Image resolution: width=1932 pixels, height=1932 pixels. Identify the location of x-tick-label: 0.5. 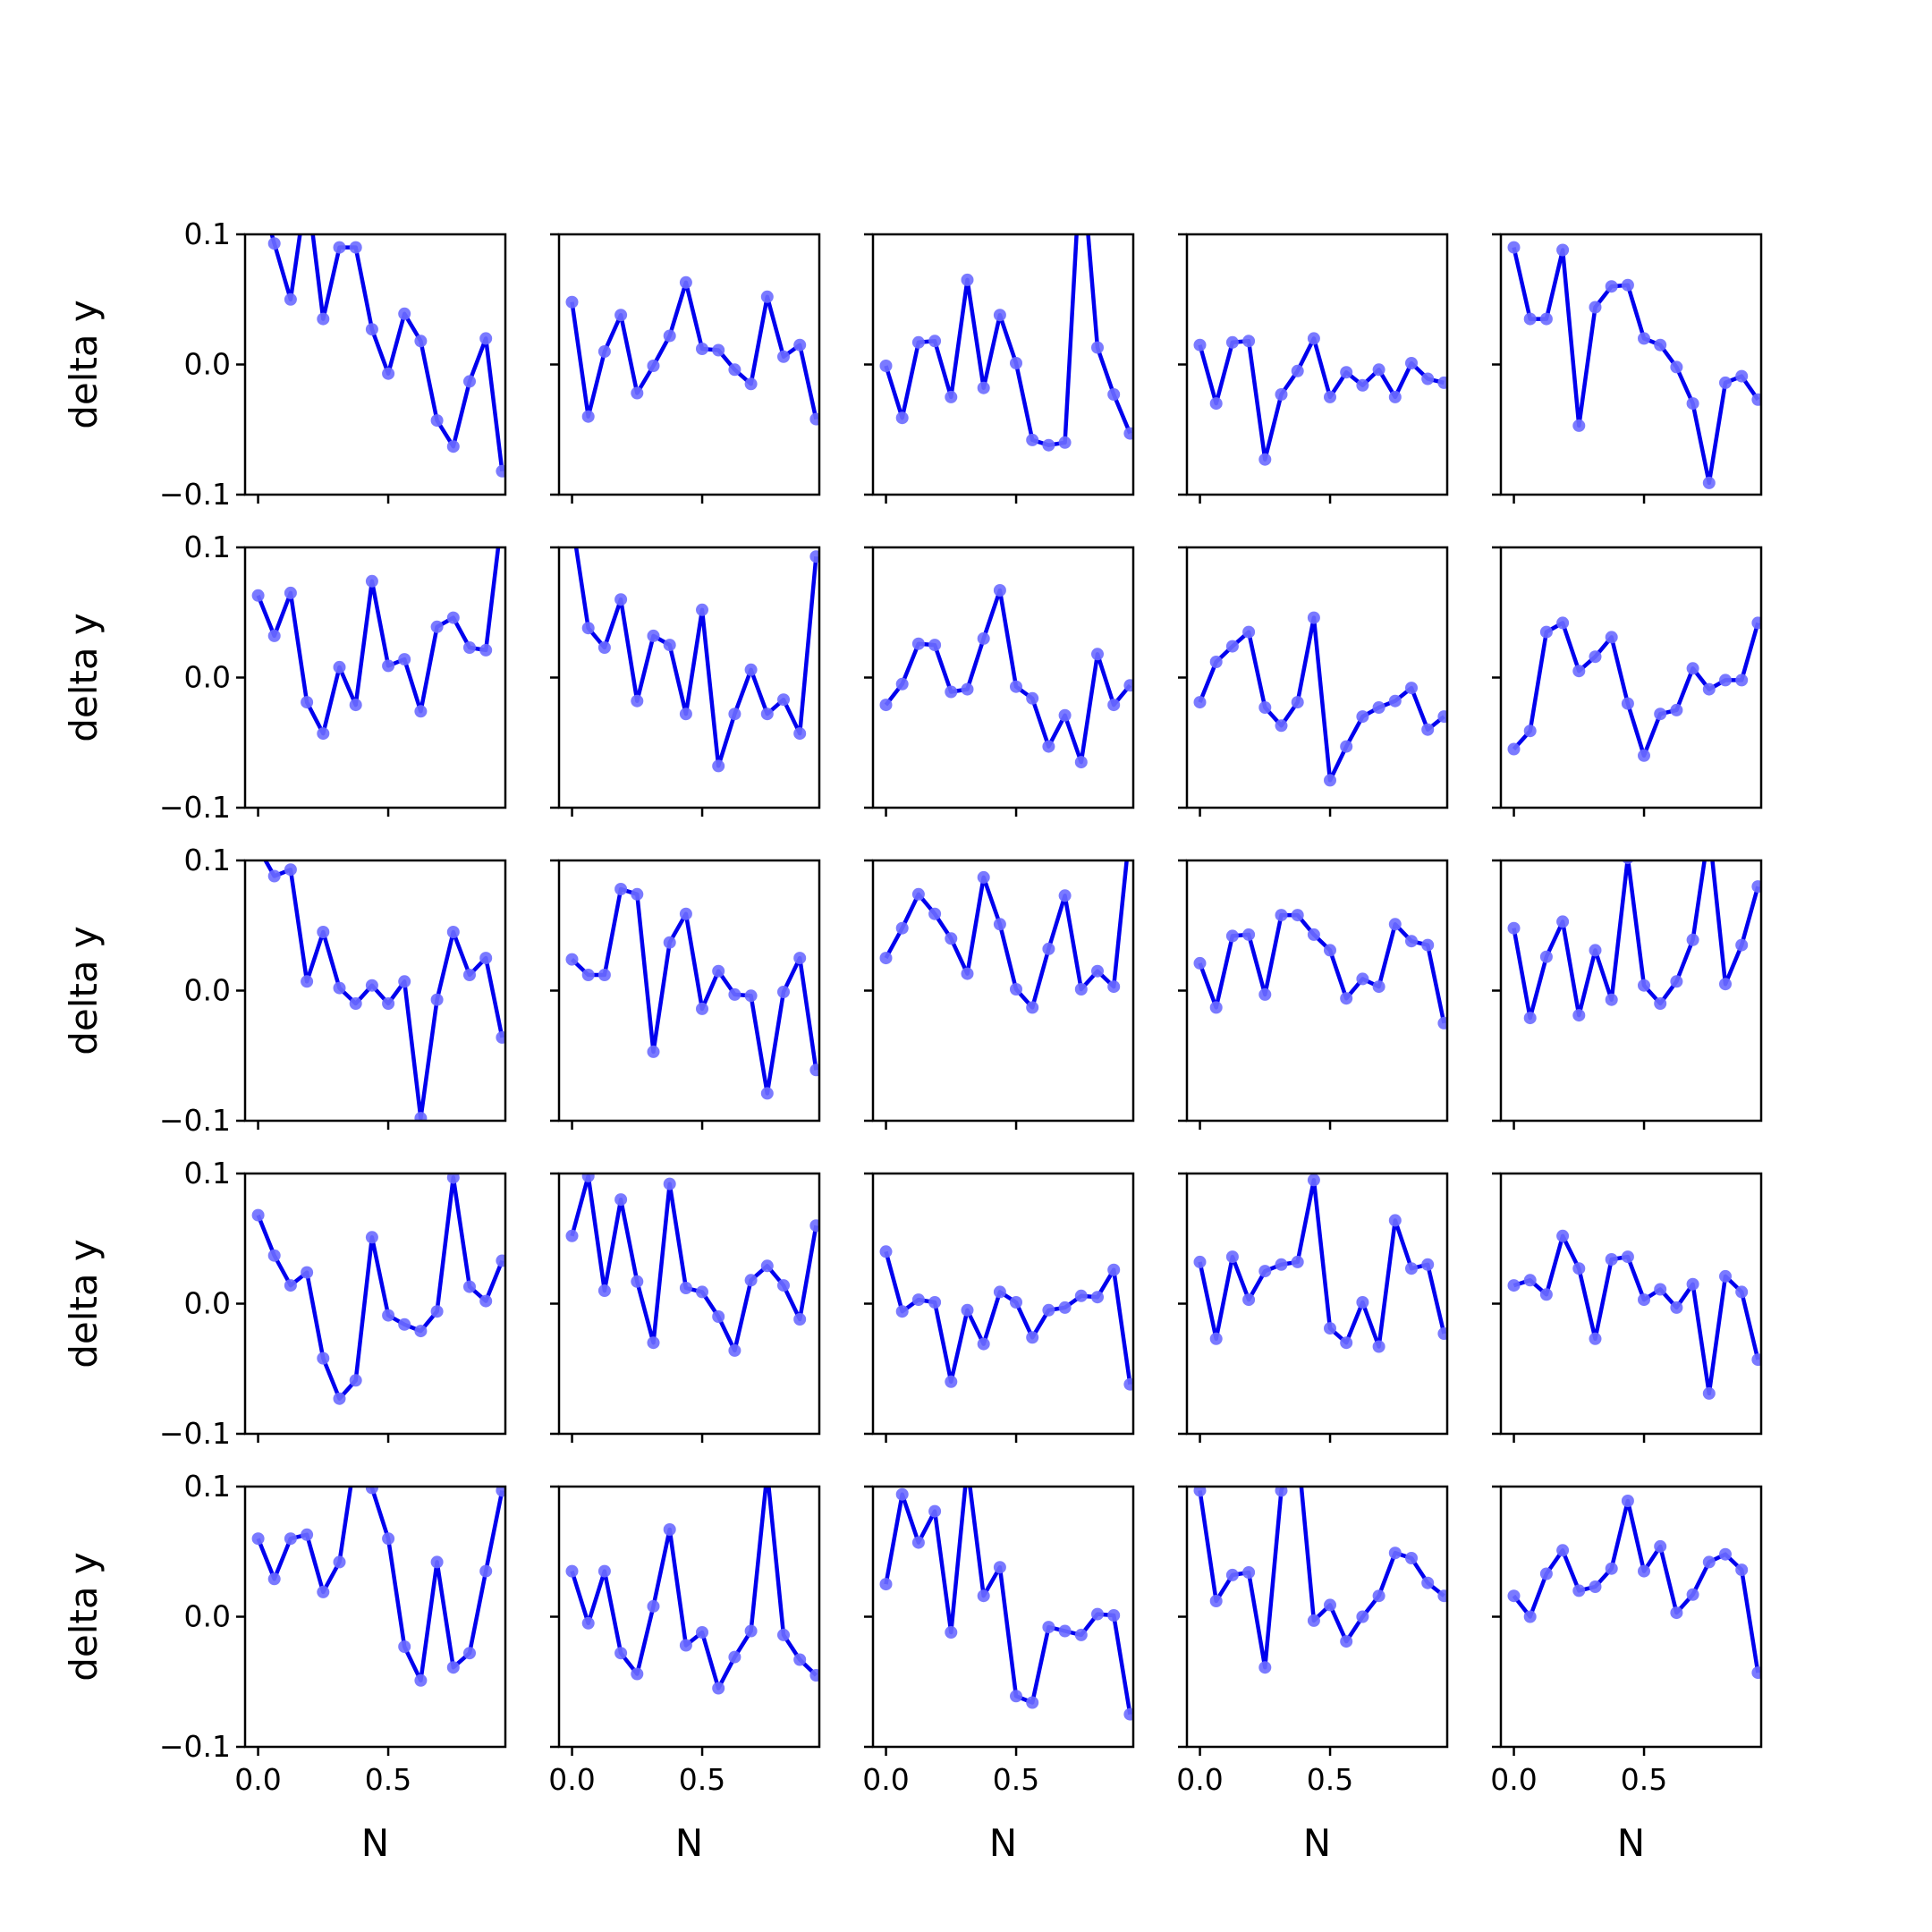
(1016, 1779).